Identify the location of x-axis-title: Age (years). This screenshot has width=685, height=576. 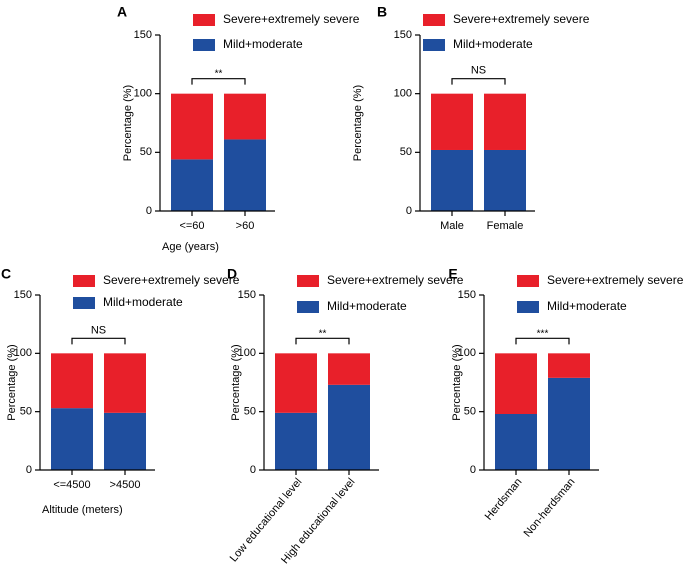
(190, 247).